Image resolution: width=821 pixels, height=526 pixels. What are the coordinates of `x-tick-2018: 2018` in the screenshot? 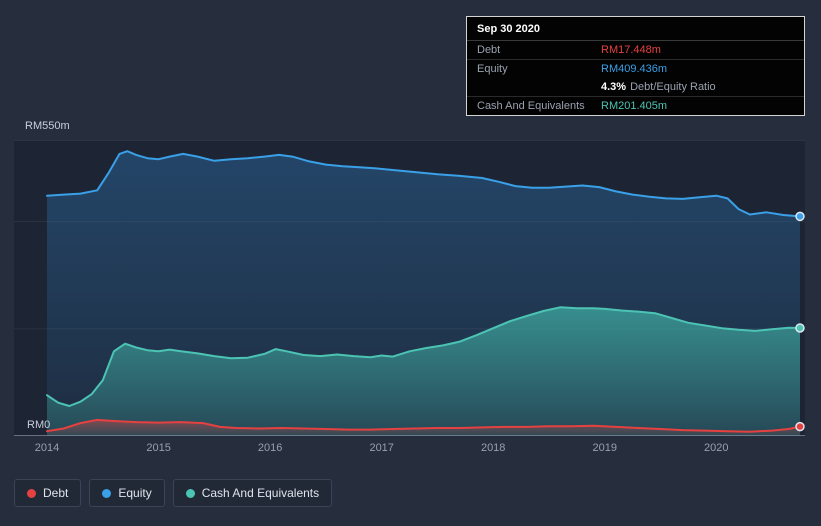 It's located at (493, 448).